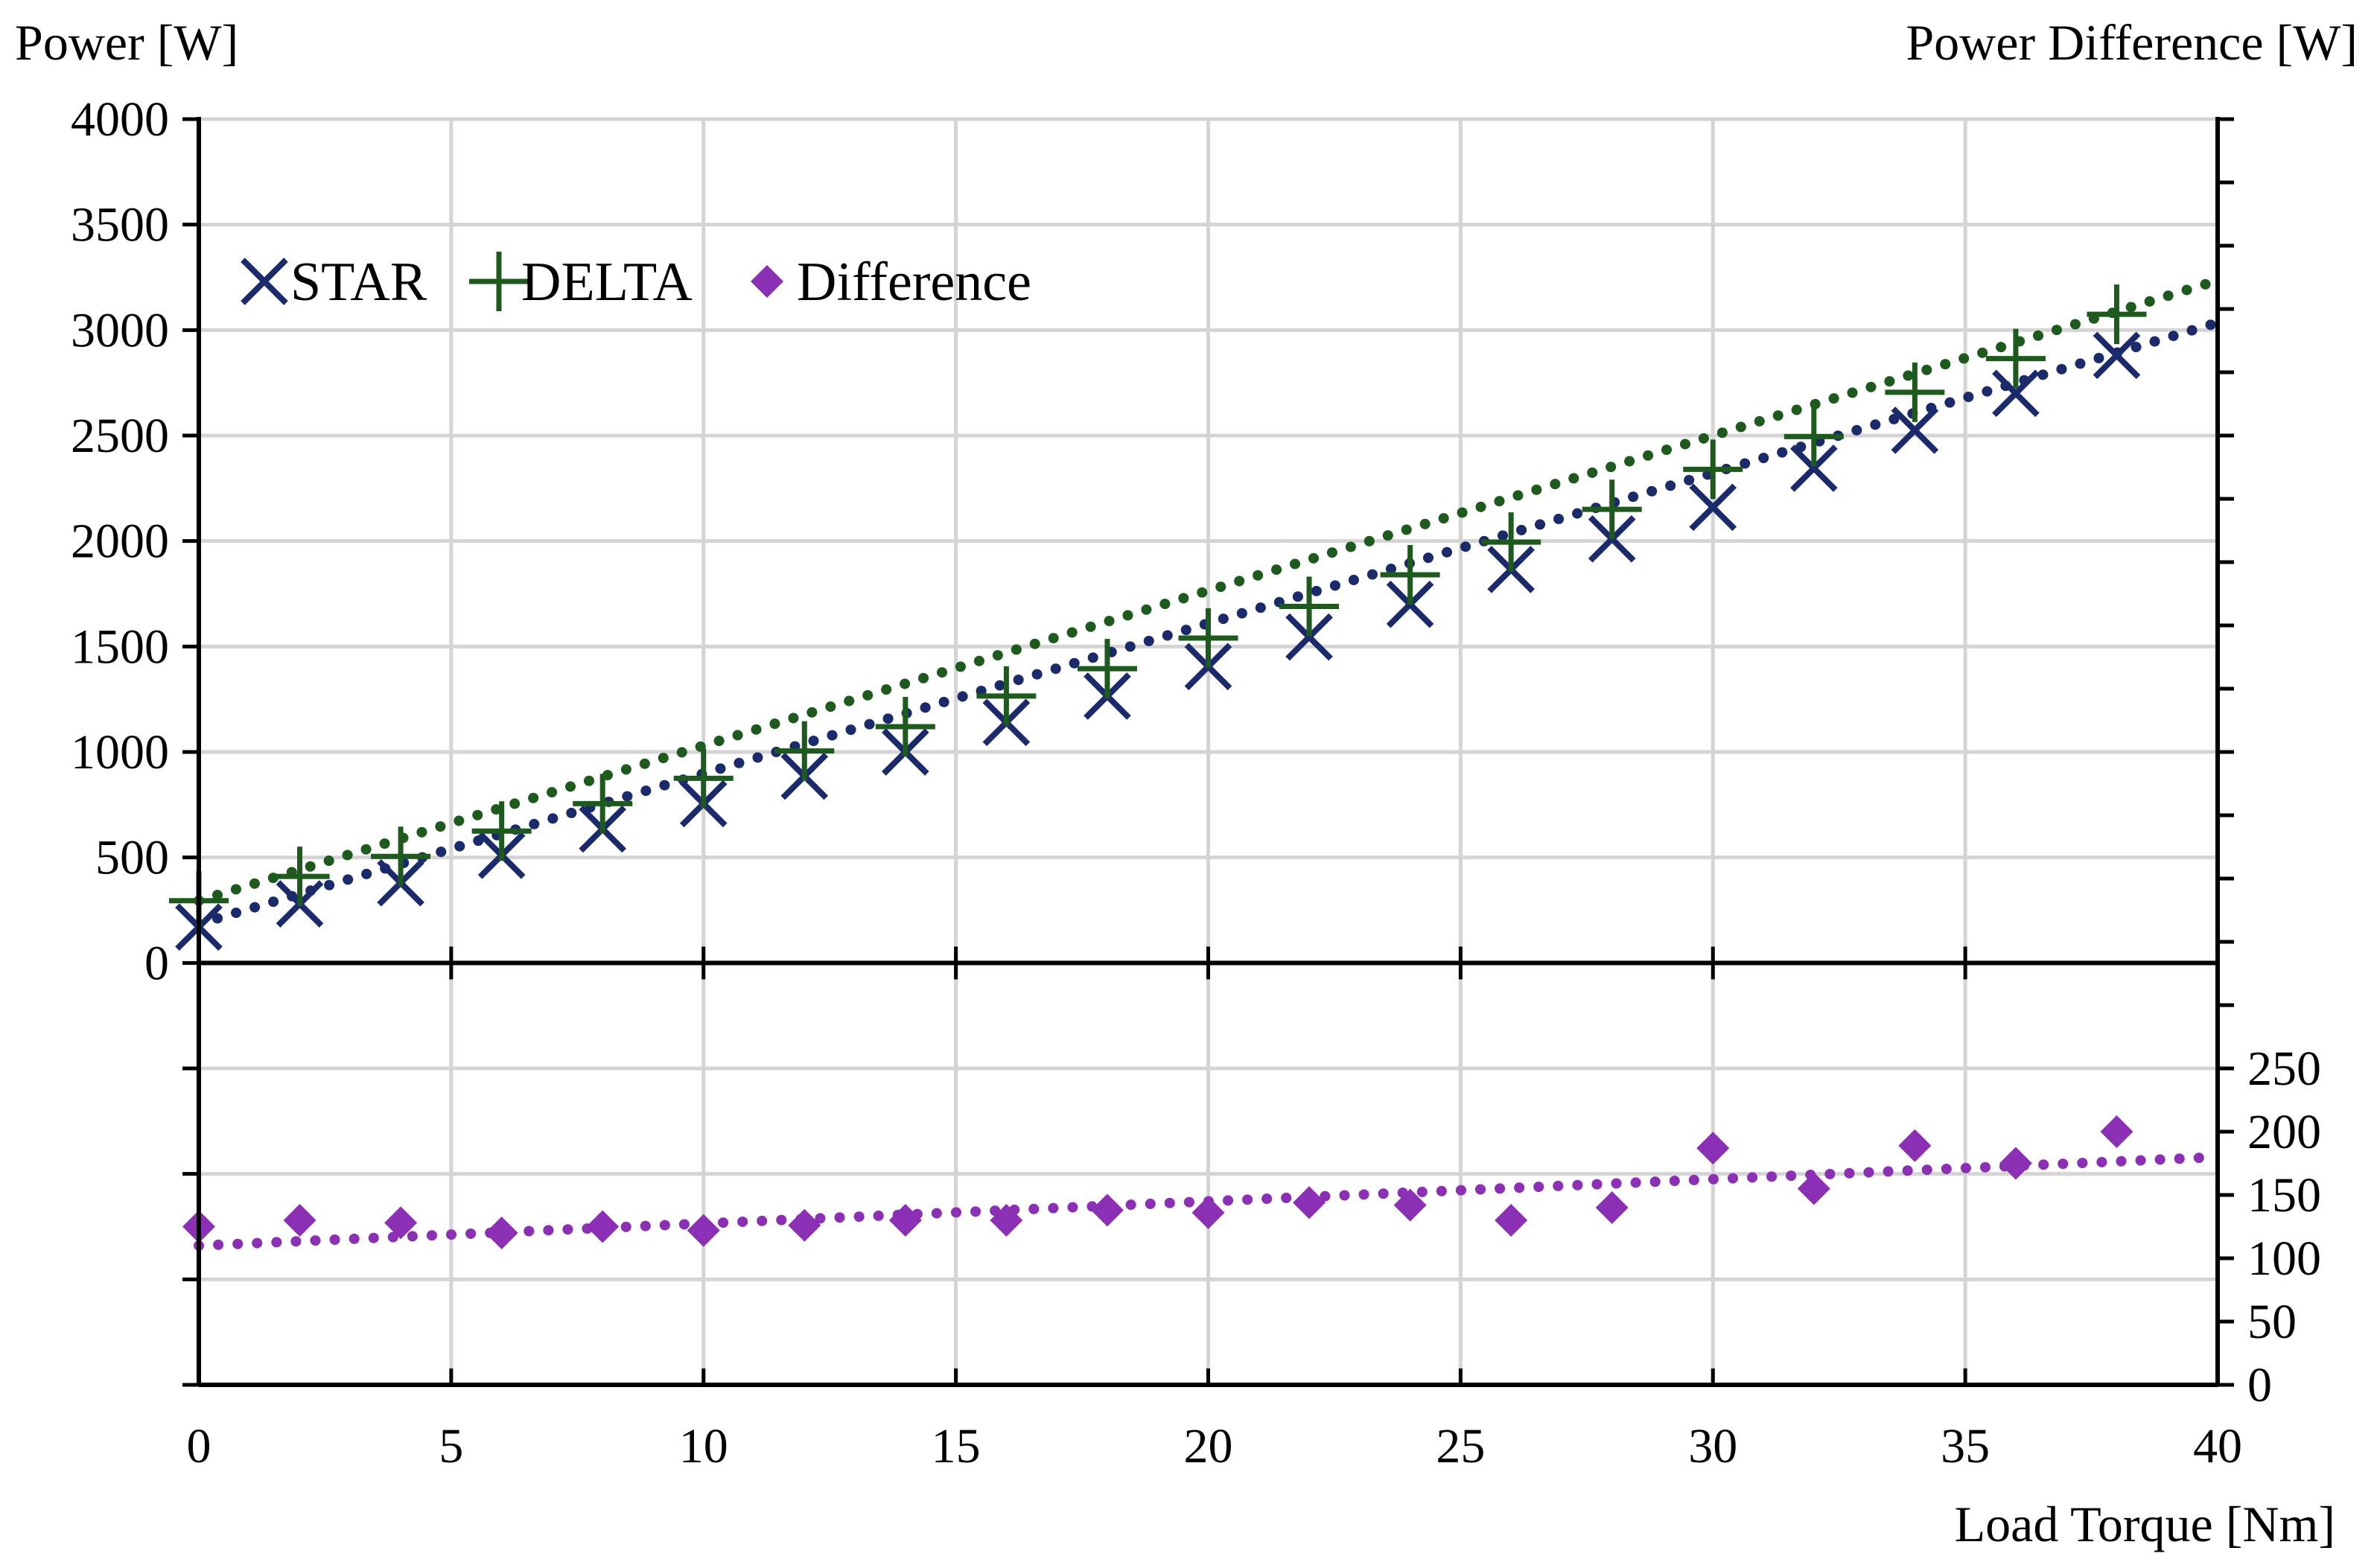  I want to click on right-axis-title: Power Difference [W], so click(2132, 42).